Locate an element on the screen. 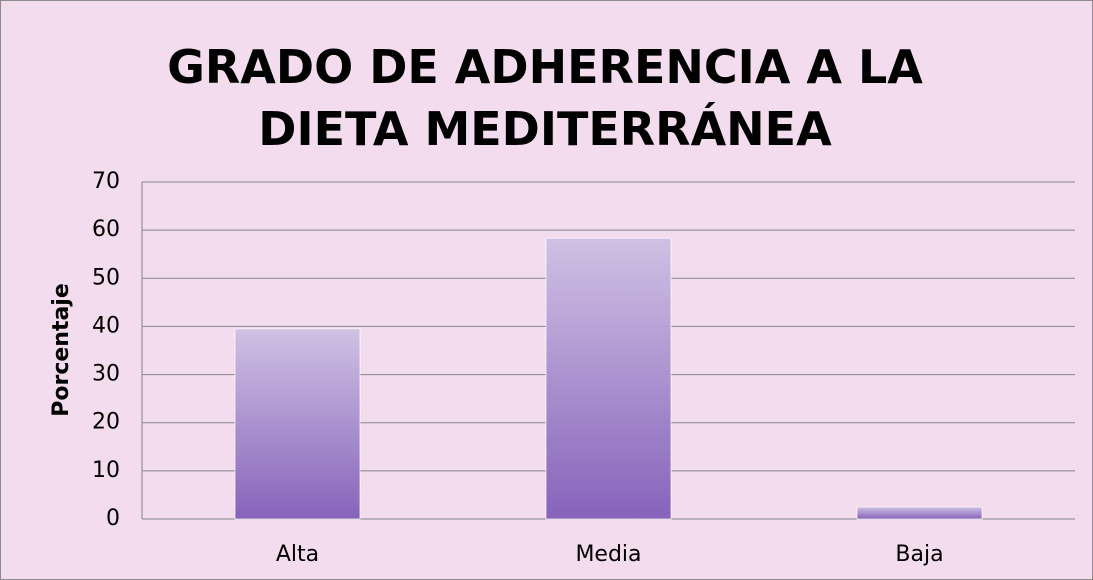  x-tick-label: Media is located at coordinates (608, 554).